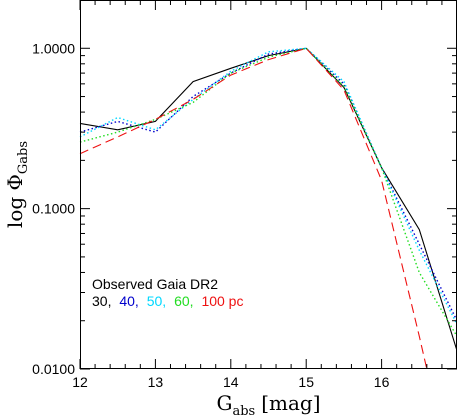 This screenshot has height=418, width=457. What do you see at coordinates (53, 48) in the screenshot?
I see `y-tick-label: 1.0000` at bounding box center [53, 48].